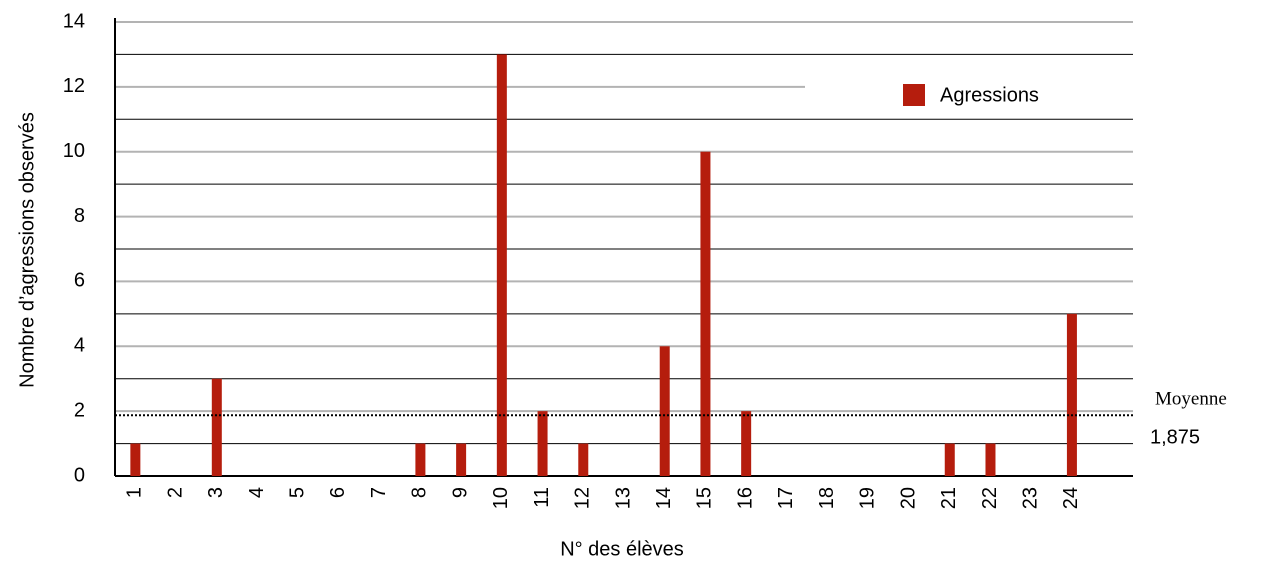 The image size is (1266, 565). What do you see at coordinates (1175, 437) in the screenshot?
I see `mean-label: 1,875` at bounding box center [1175, 437].